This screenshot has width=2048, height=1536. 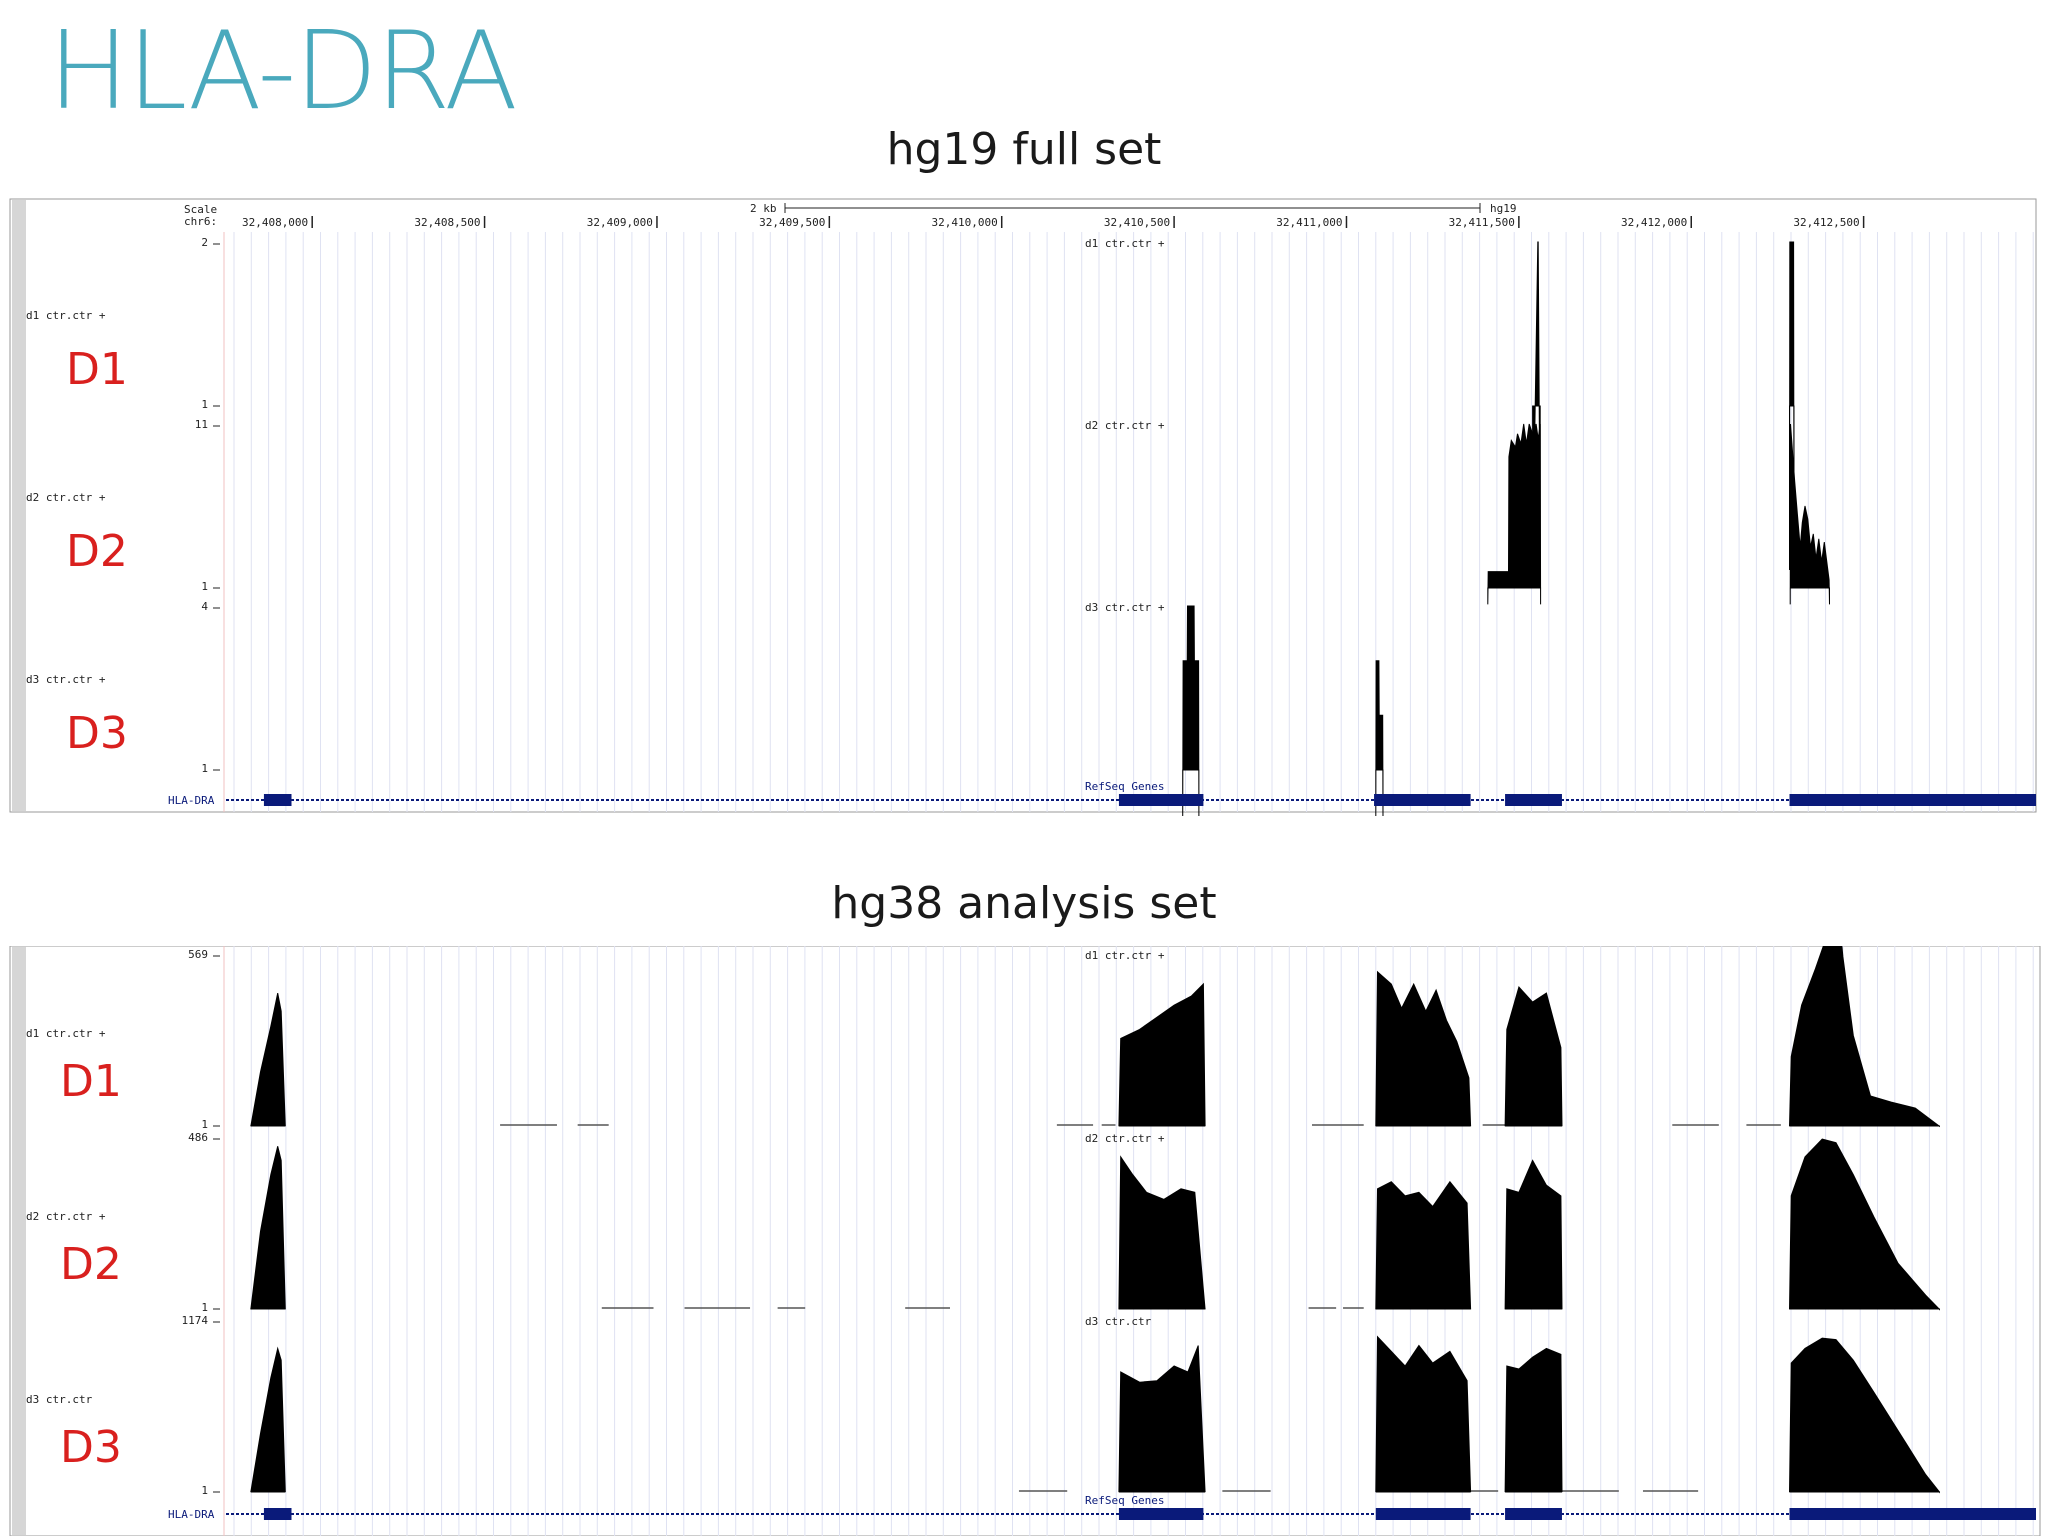 I want to click on chrom-label: chr6:, so click(x=200, y=221).